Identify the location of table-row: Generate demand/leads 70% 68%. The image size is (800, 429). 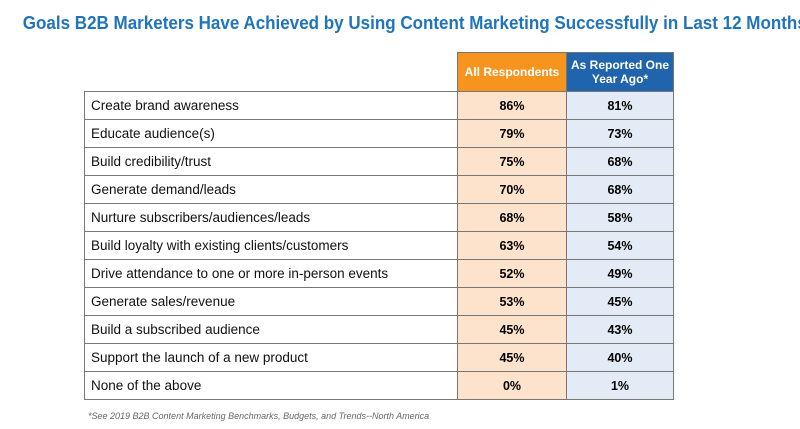
(379, 189).